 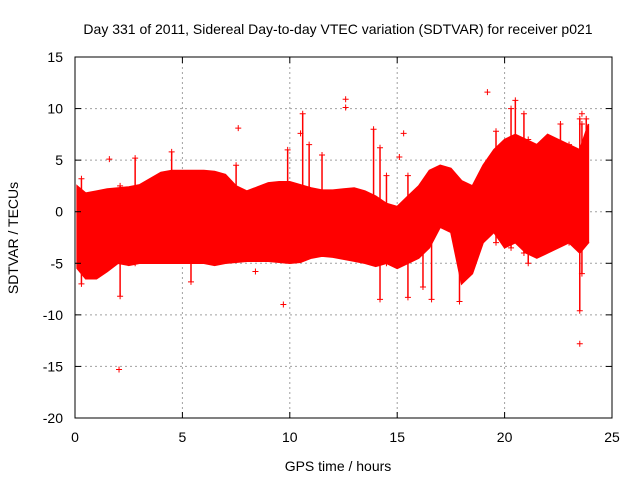 I want to click on x-tick-label: 5, so click(x=183, y=437).